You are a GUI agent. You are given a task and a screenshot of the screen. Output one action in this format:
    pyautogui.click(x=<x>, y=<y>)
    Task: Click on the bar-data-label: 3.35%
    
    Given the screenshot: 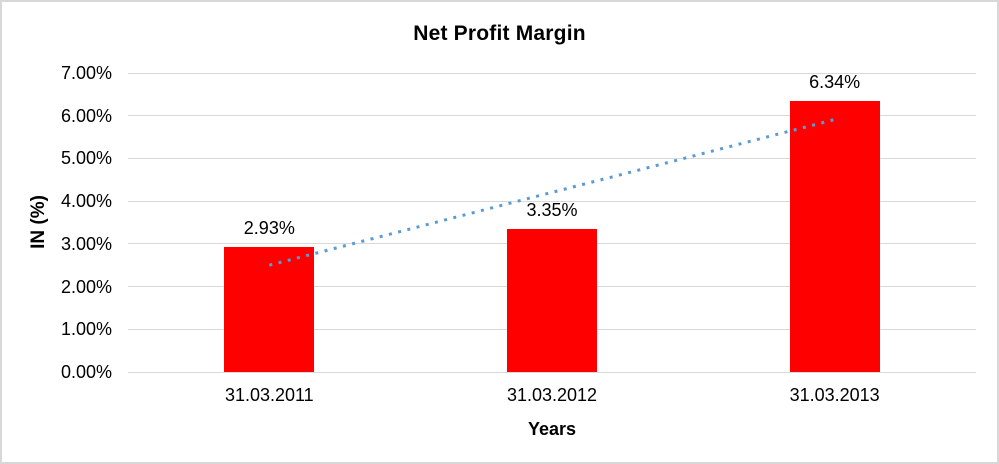 What is the action you would take?
    pyautogui.click(x=552, y=209)
    